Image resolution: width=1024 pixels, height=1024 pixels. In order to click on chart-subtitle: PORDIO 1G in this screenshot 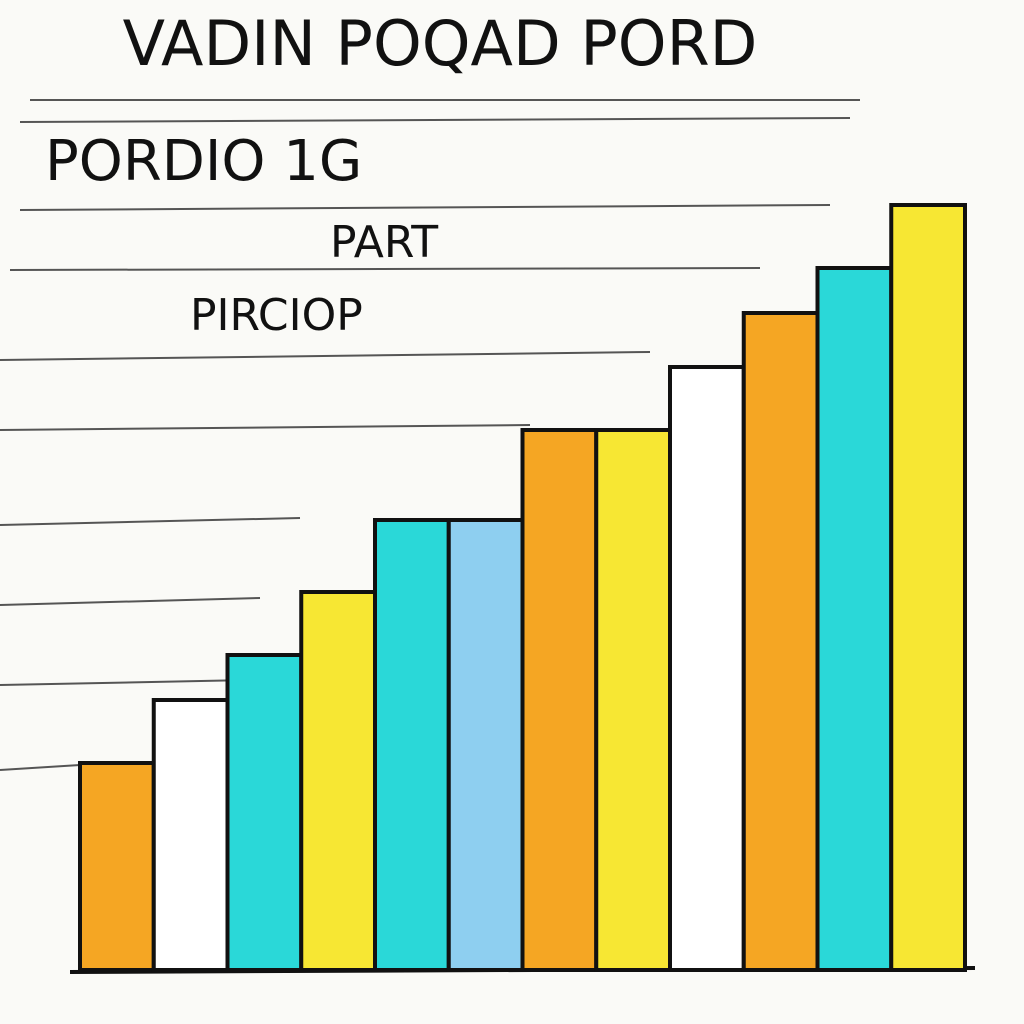, I will do `click(203, 161)`.